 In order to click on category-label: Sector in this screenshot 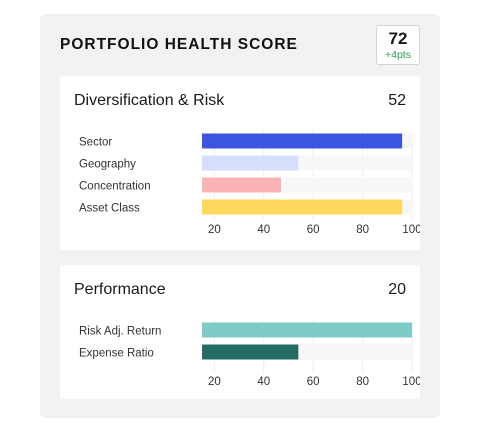, I will do `click(95, 143)`.